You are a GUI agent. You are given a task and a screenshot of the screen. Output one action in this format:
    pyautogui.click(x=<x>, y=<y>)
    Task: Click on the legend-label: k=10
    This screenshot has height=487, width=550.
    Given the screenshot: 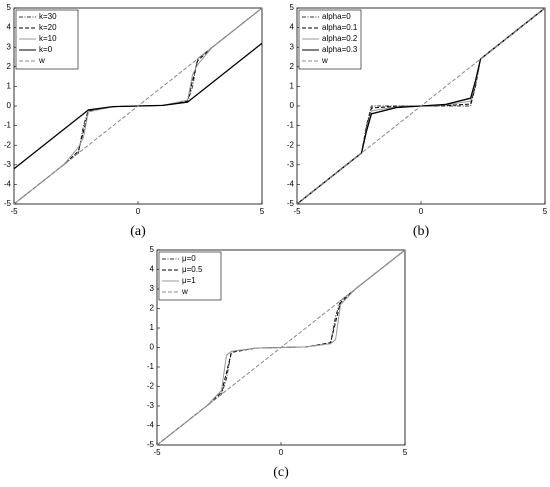 What is the action you would take?
    pyautogui.click(x=48, y=38)
    